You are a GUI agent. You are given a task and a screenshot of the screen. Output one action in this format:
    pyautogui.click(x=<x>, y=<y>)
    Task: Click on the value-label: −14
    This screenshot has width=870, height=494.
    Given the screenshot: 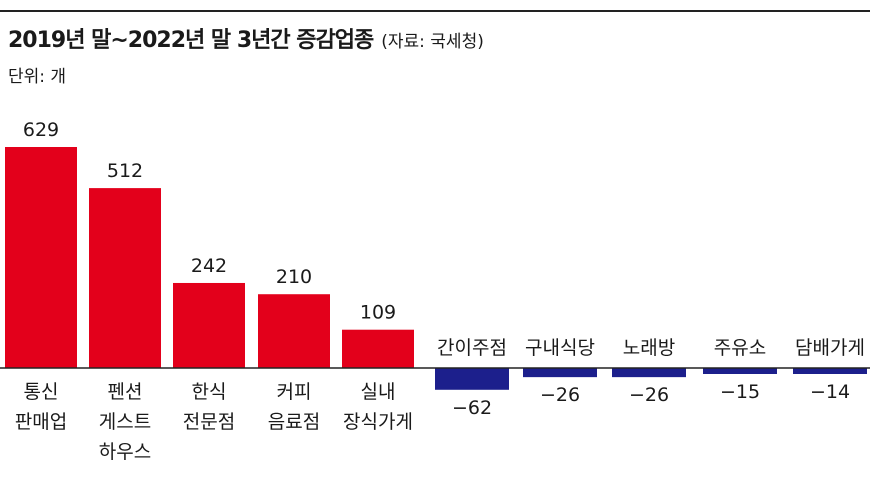 What is the action you would take?
    pyautogui.click(x=830, y=392)
    